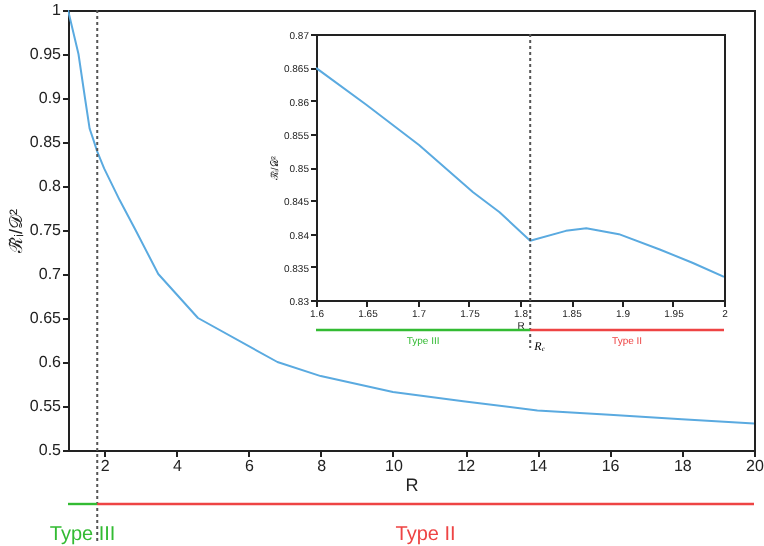 Image resolution: width=764 pixels, height=546 pixels. Describe the element at coordinates (394, 466) in the screenshot. I see `x-tick-label: 10` at that location.